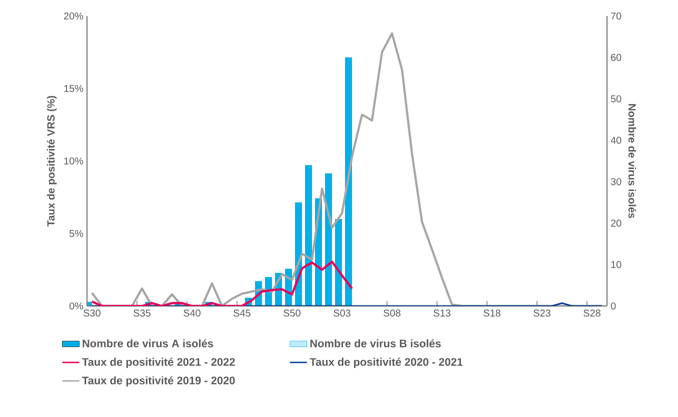 The height and width of the screenshot is (417, 678). What do you see at coordinates (92, 313) in the screenshot?
I see `x-tick-label: S30` at bounding box center [92, 313].